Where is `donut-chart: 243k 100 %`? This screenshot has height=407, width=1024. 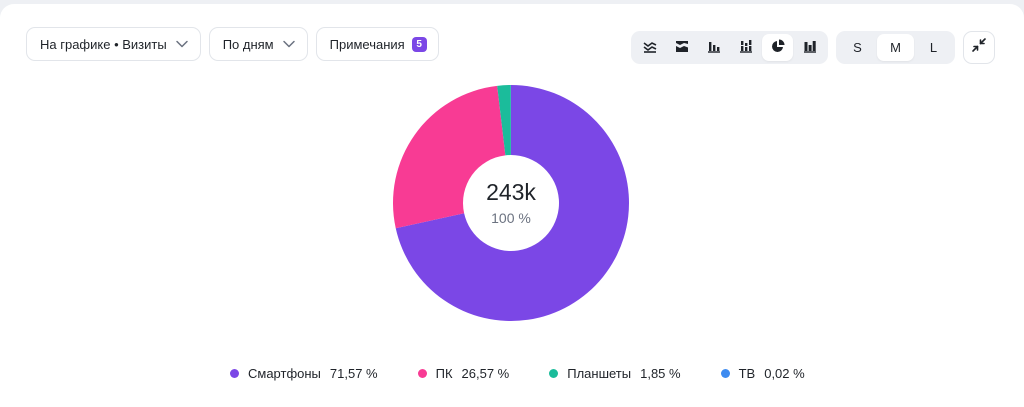
donut-chart: 243k 100 % is located at coordinates (511, 203).